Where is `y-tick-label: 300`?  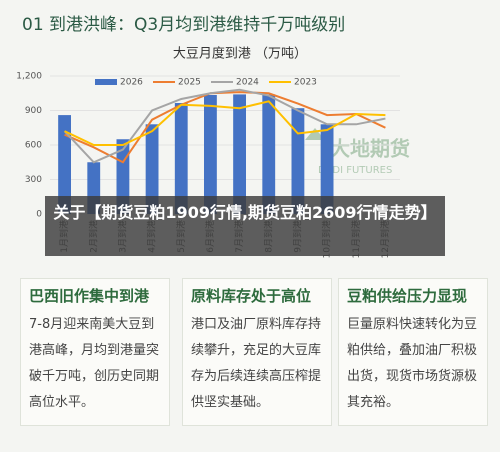 y-tick-label: 300 is located at coordinates (33, 180).